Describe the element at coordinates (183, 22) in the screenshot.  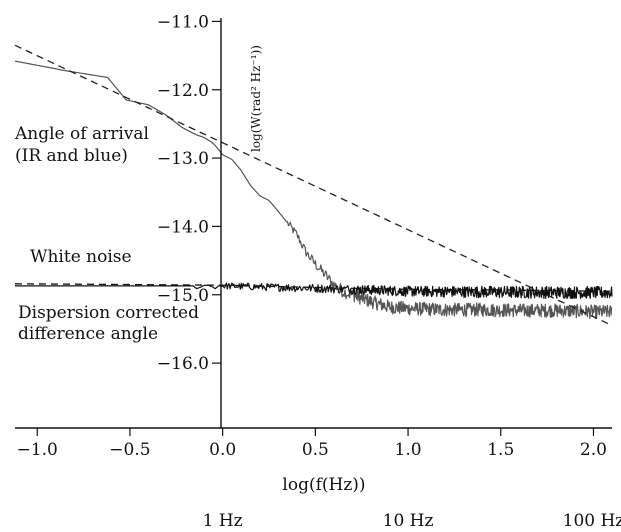
I see `y-tick-label: −11.0` at that location.